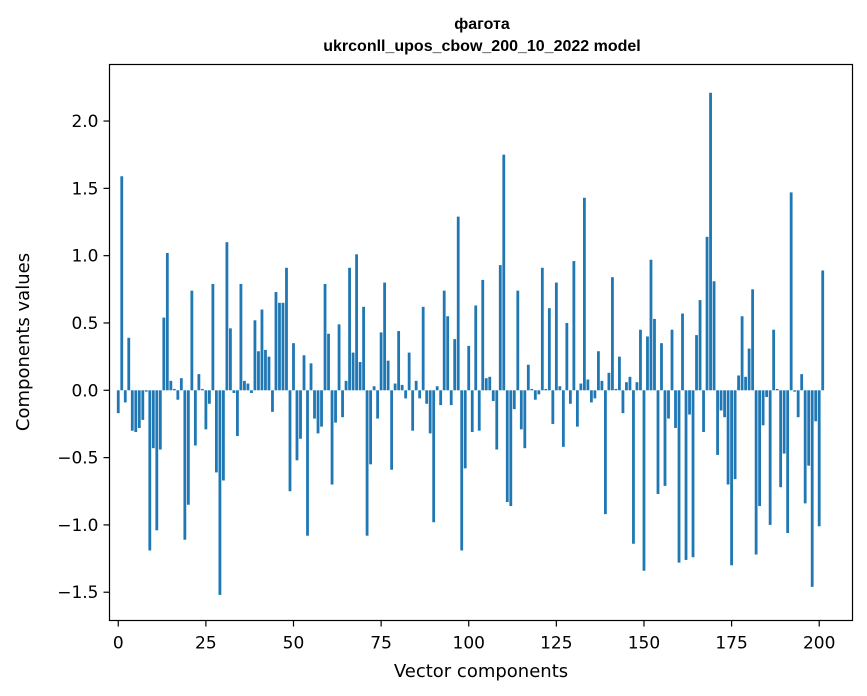 The width and height of the screenshot is (867, 696). What do you see at coordinates (206, 644) in the screenshot?
I see `x-tick-label: 25` at bounding box center [206, 644].